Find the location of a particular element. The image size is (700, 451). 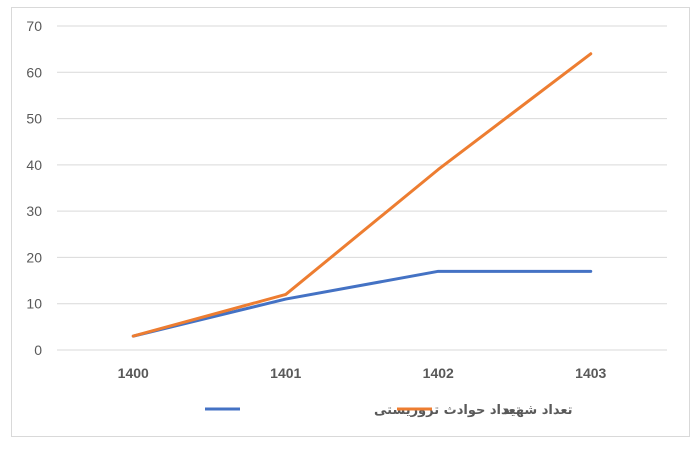

legend-label-martyrs: تعداد شهید is located at coordinates (538, 410).